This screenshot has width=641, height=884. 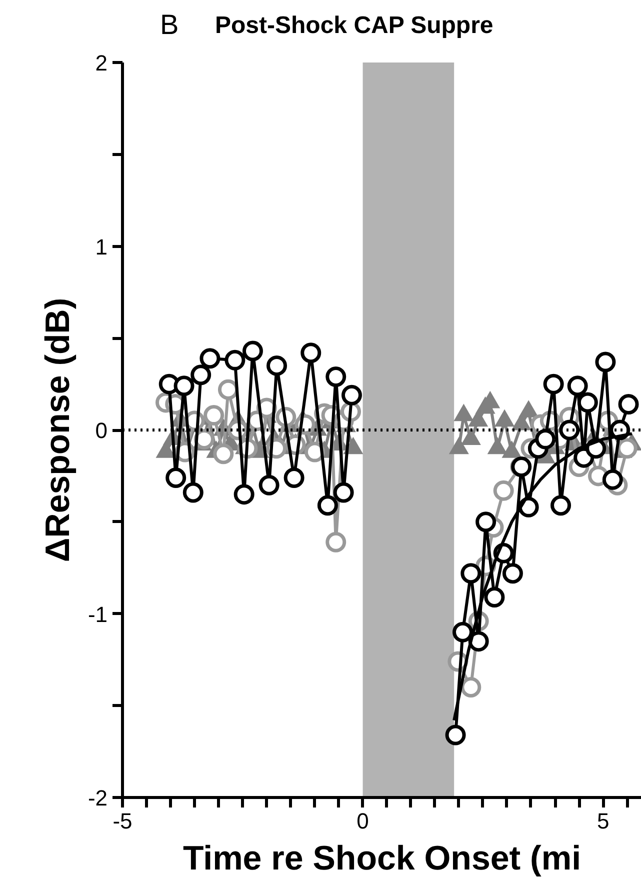 I want to click on y-axis-title: ΔResponse (dB), so click(x=57, y=430).